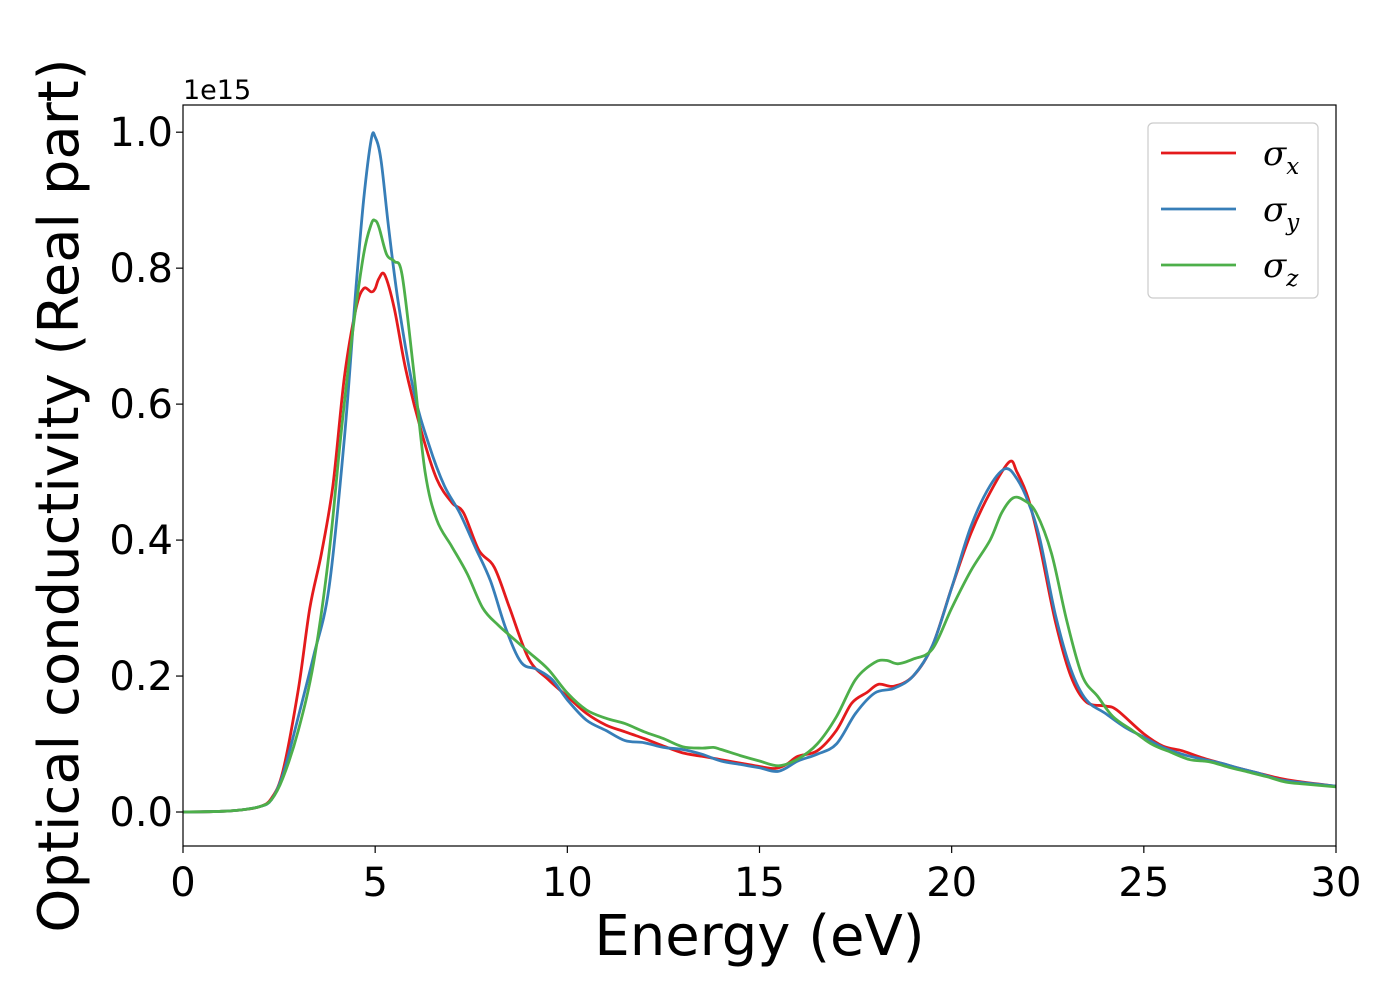 The image size is (1400, 1000). I want to click on legend: σx σy σz, so click(1233, 210).